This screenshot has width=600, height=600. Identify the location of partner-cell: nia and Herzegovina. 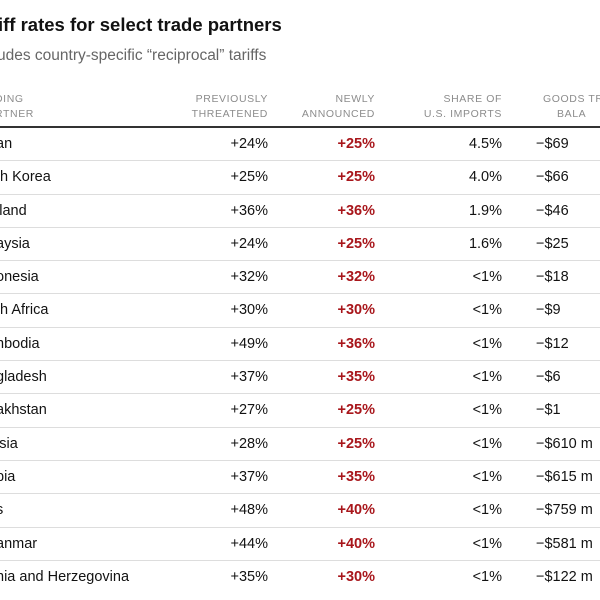
(65, 576).